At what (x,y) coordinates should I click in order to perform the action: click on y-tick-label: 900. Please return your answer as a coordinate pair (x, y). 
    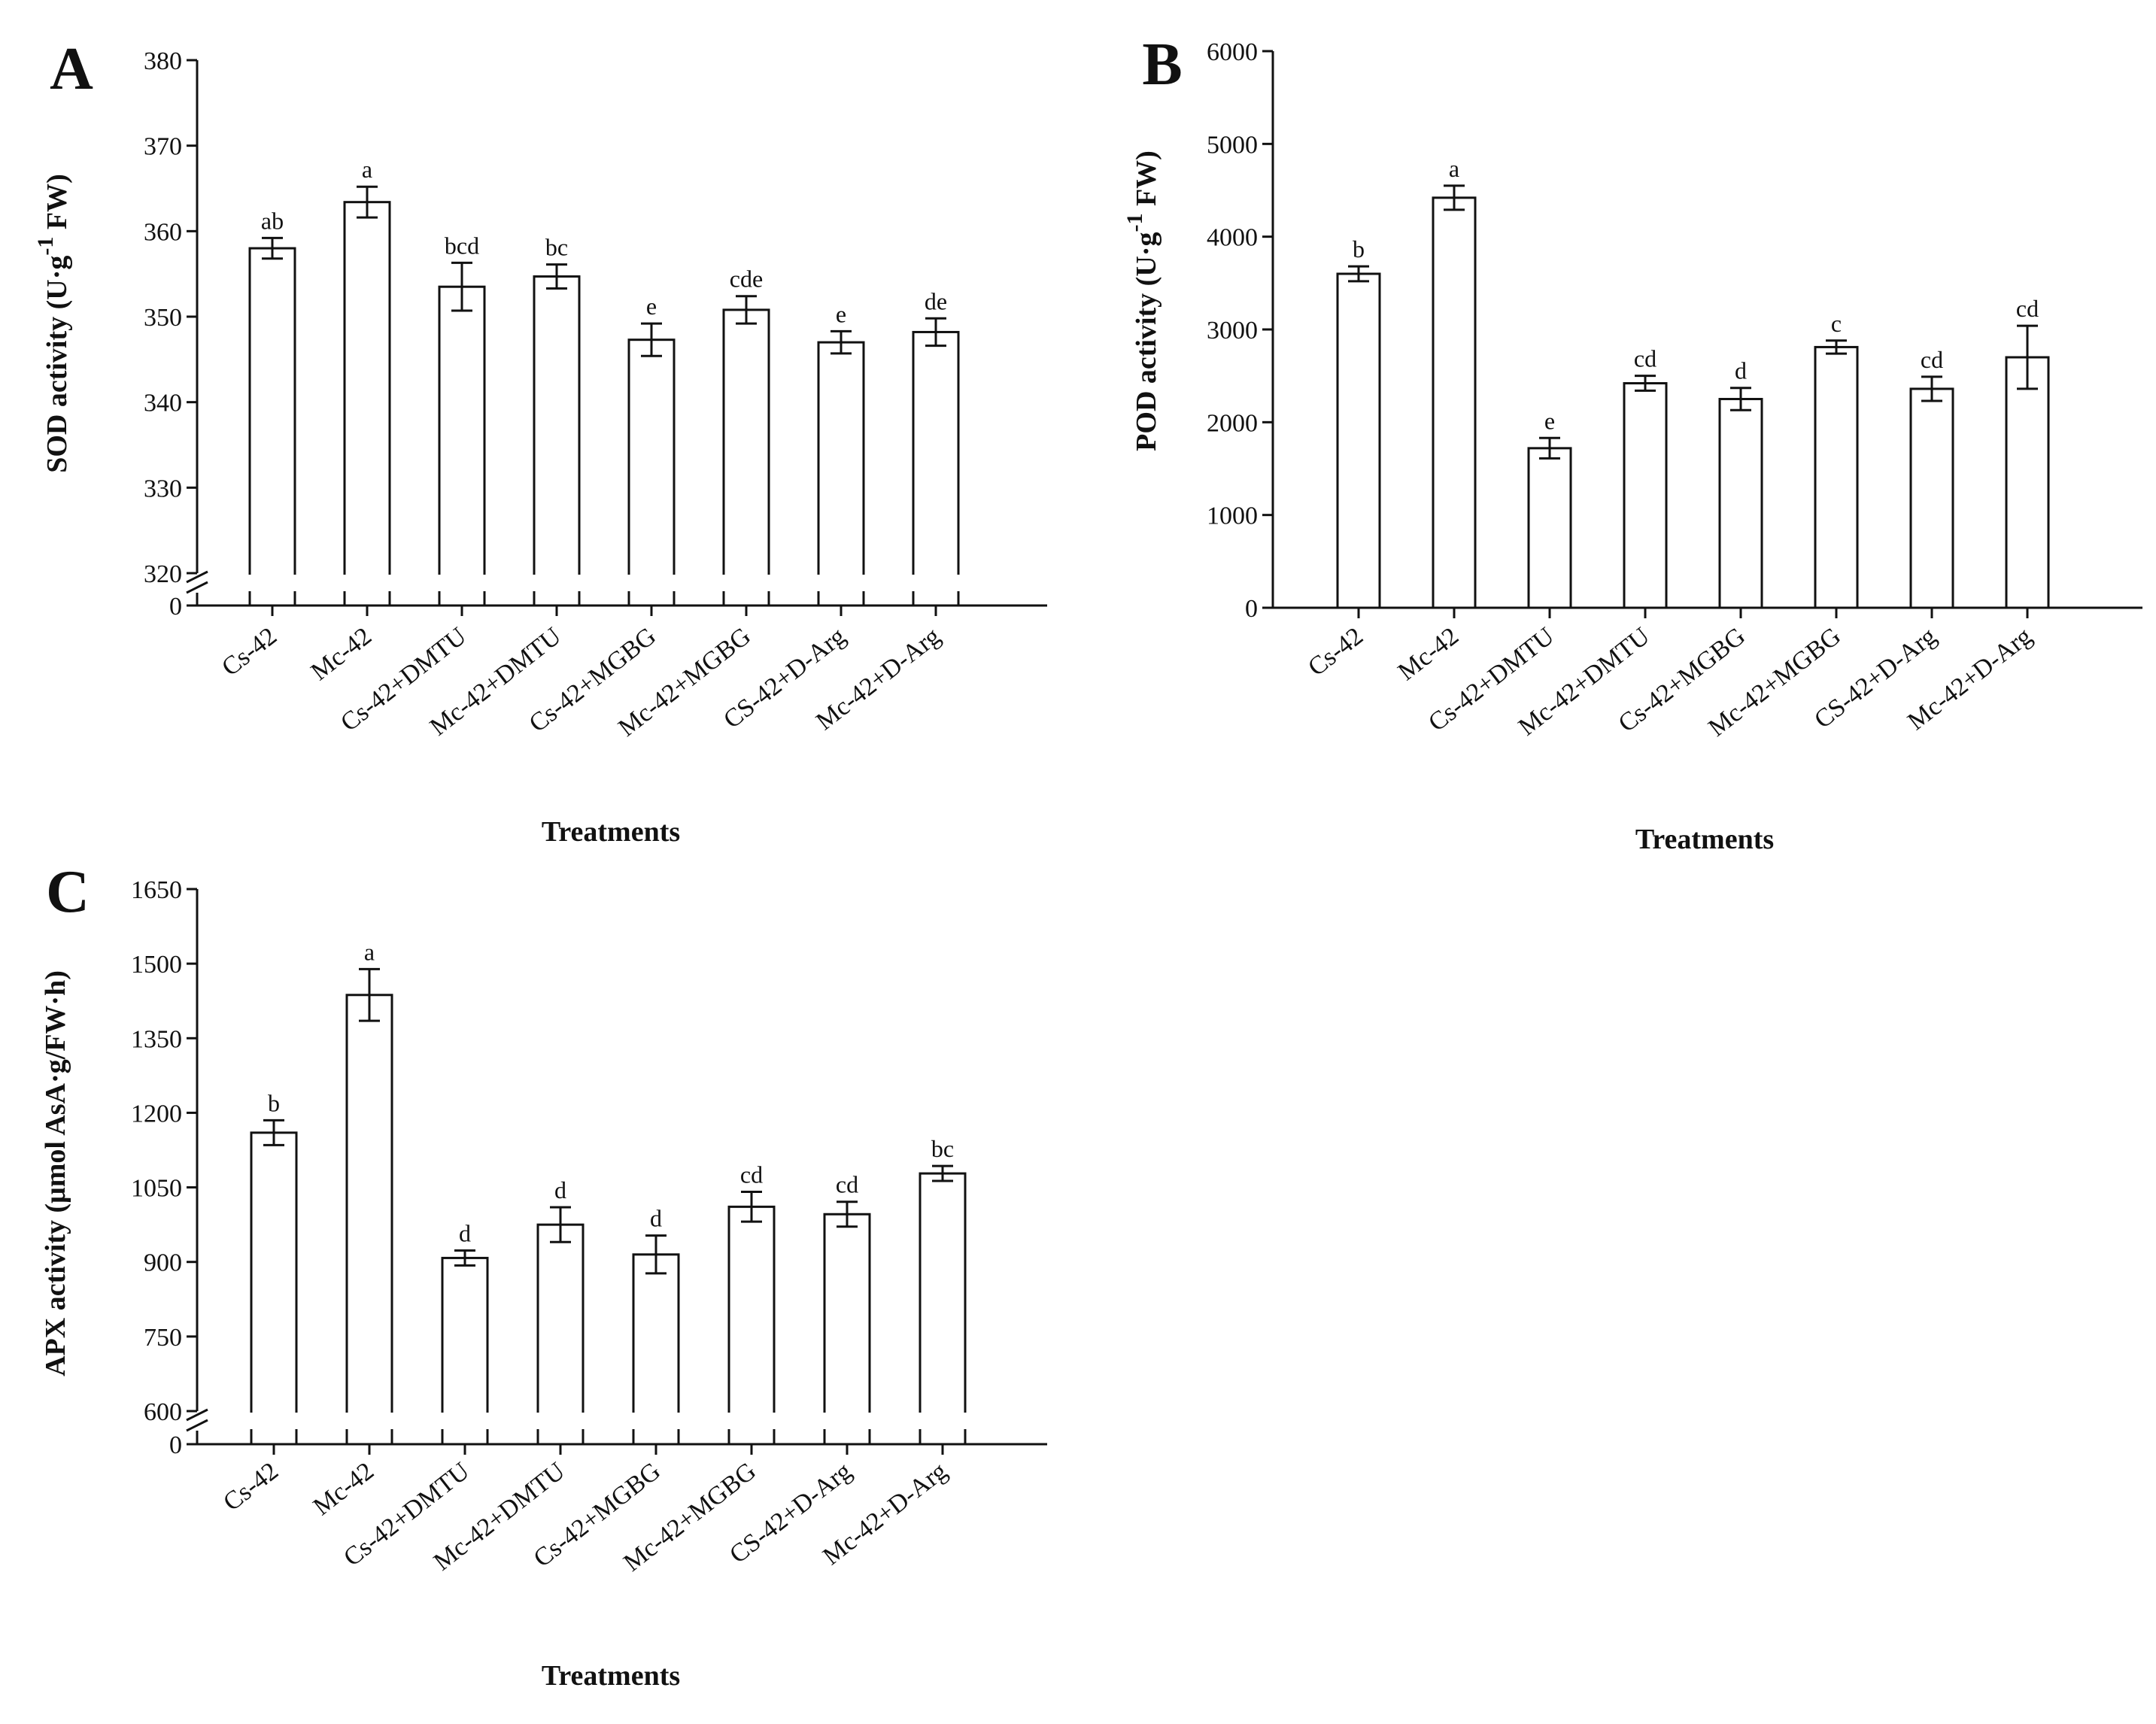
    Looking at the image, I should click on (163, 1263).